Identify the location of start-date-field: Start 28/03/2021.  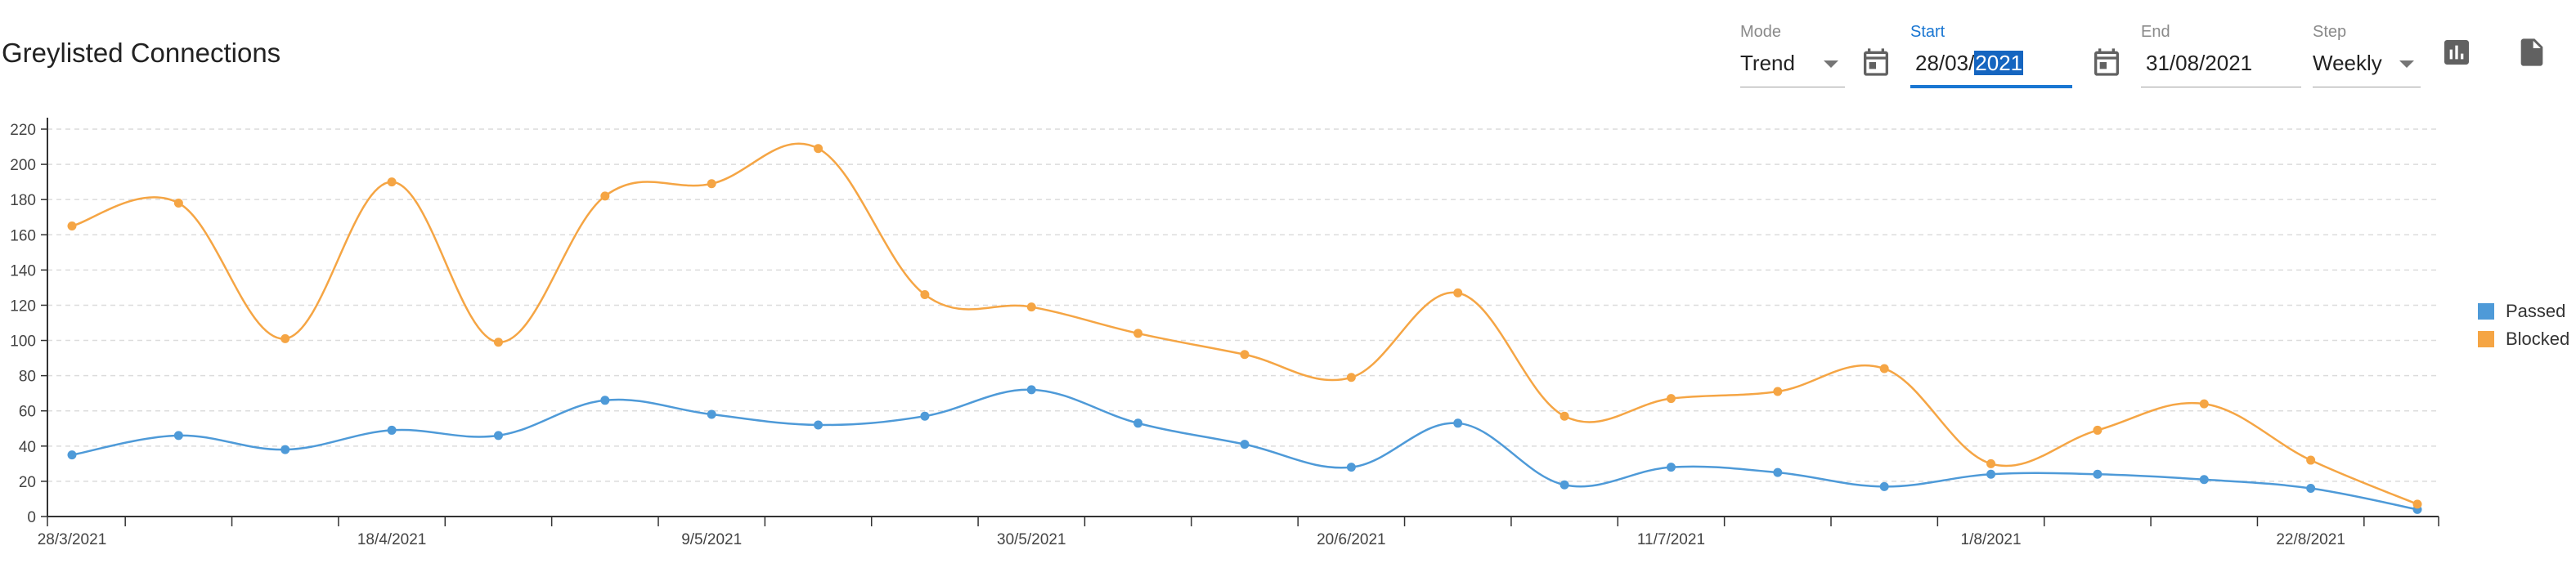
(1991, 57).